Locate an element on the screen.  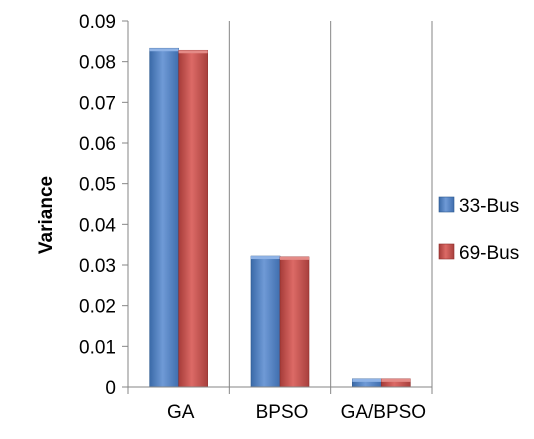
bar-33-bus-ga is located at coordinates (164, 217).